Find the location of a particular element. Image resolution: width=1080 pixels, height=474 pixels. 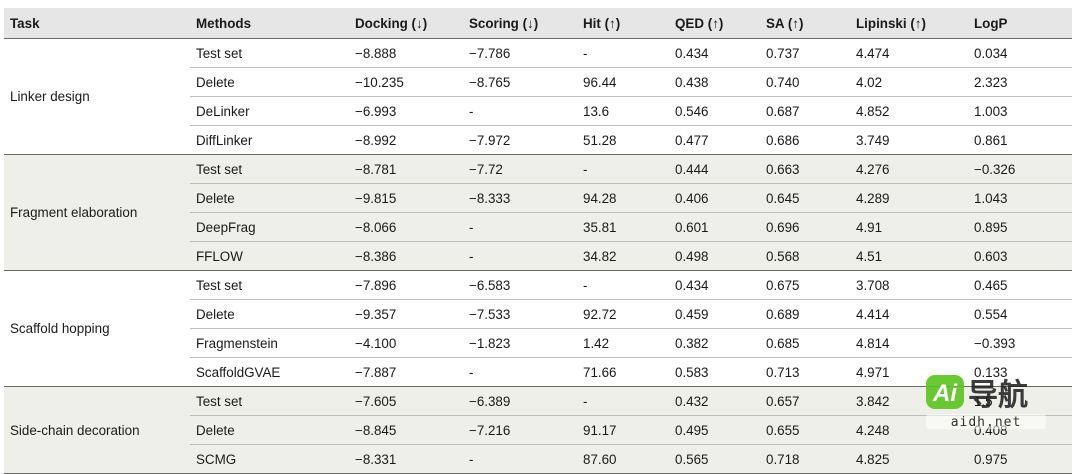

table-row: DeLinker −6.993-13.6 0.546 0.687 4.852 1.003 is located at coordinates (538, 111).